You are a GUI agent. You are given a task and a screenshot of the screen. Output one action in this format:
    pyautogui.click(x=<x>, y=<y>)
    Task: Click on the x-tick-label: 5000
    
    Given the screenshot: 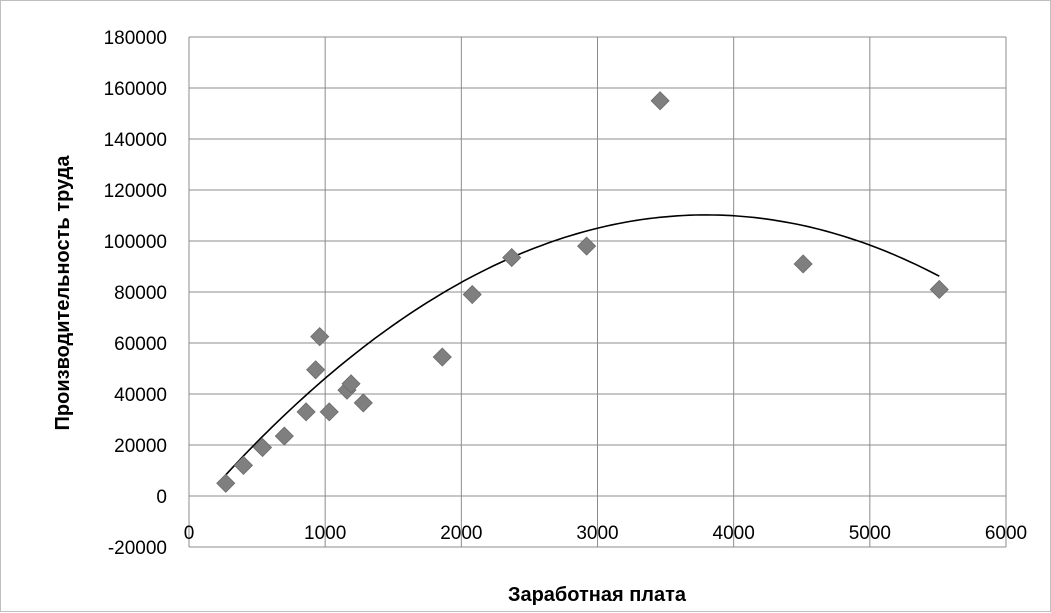 What is the action you would take?
    pyautogui.click(x=870, y=533)
    